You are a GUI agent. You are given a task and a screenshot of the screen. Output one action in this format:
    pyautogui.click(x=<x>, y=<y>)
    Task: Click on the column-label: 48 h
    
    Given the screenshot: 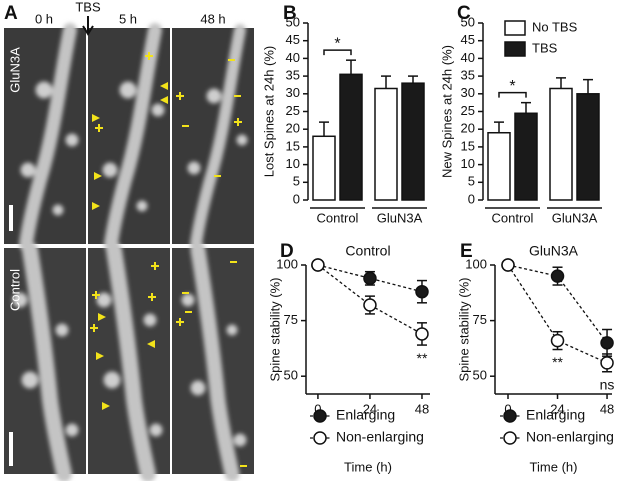 What is the action you would take?
    pyautogui.click(x=212, y=18)
    